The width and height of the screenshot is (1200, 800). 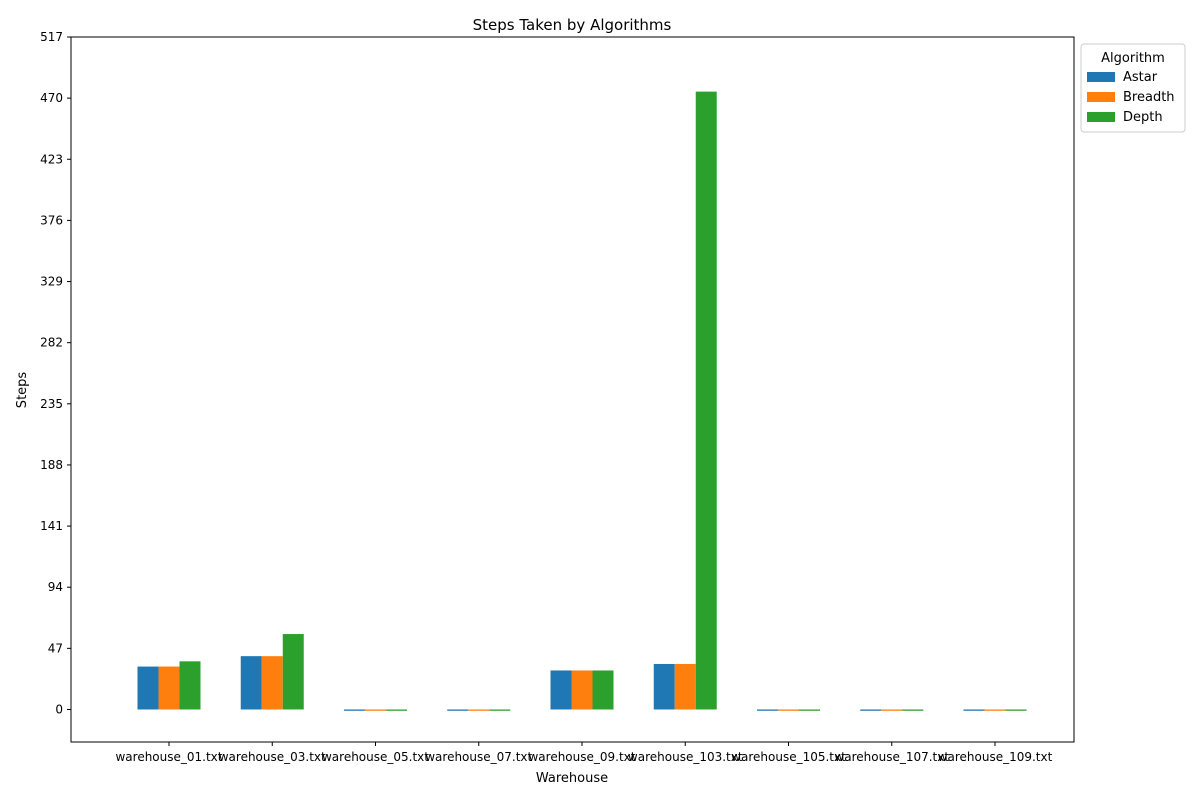 I want to click on legend-label-astar: Astar, so click(x=1140, y=77).